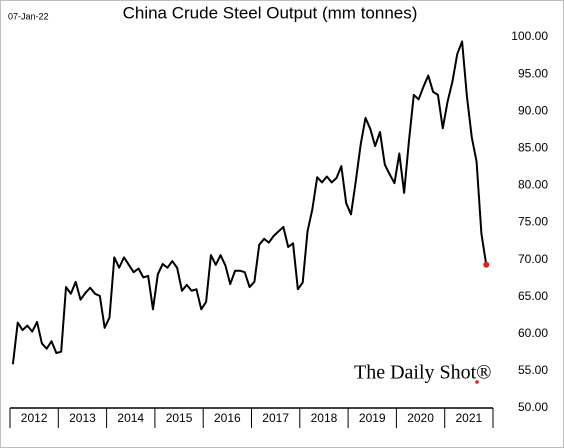 The width and height of the screenshot is (564, 448). Describe the element at coordinates (533, 185) in the screenshot. I see `y-tick-label: 80.00` at that location.